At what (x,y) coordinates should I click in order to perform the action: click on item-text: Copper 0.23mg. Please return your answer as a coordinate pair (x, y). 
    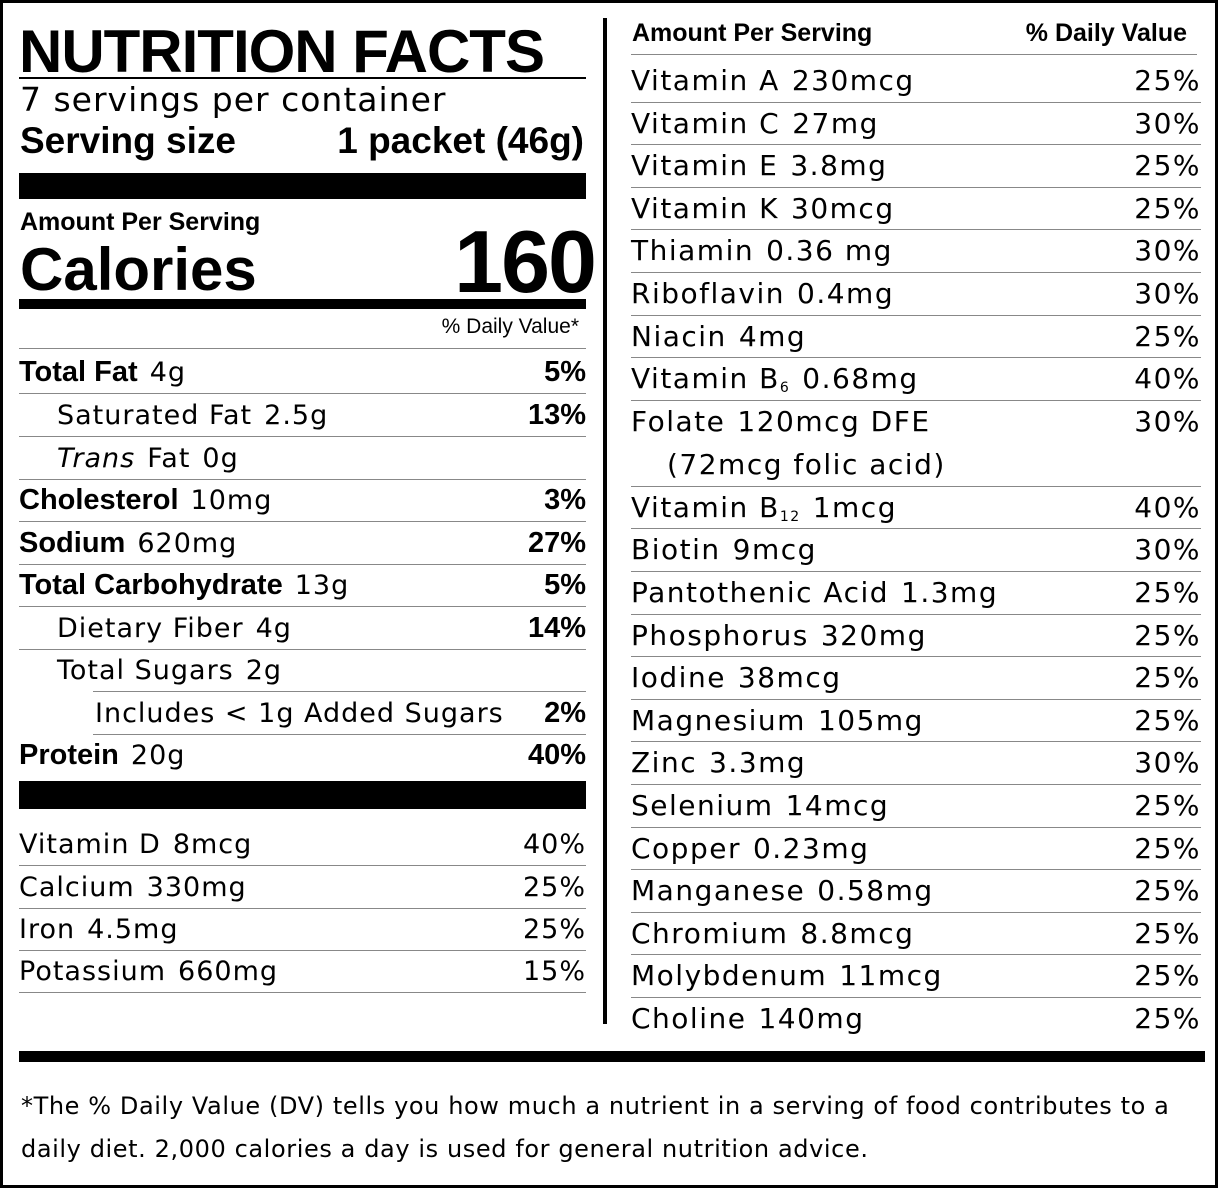
    Looking at the image, I should click on (750, 848).